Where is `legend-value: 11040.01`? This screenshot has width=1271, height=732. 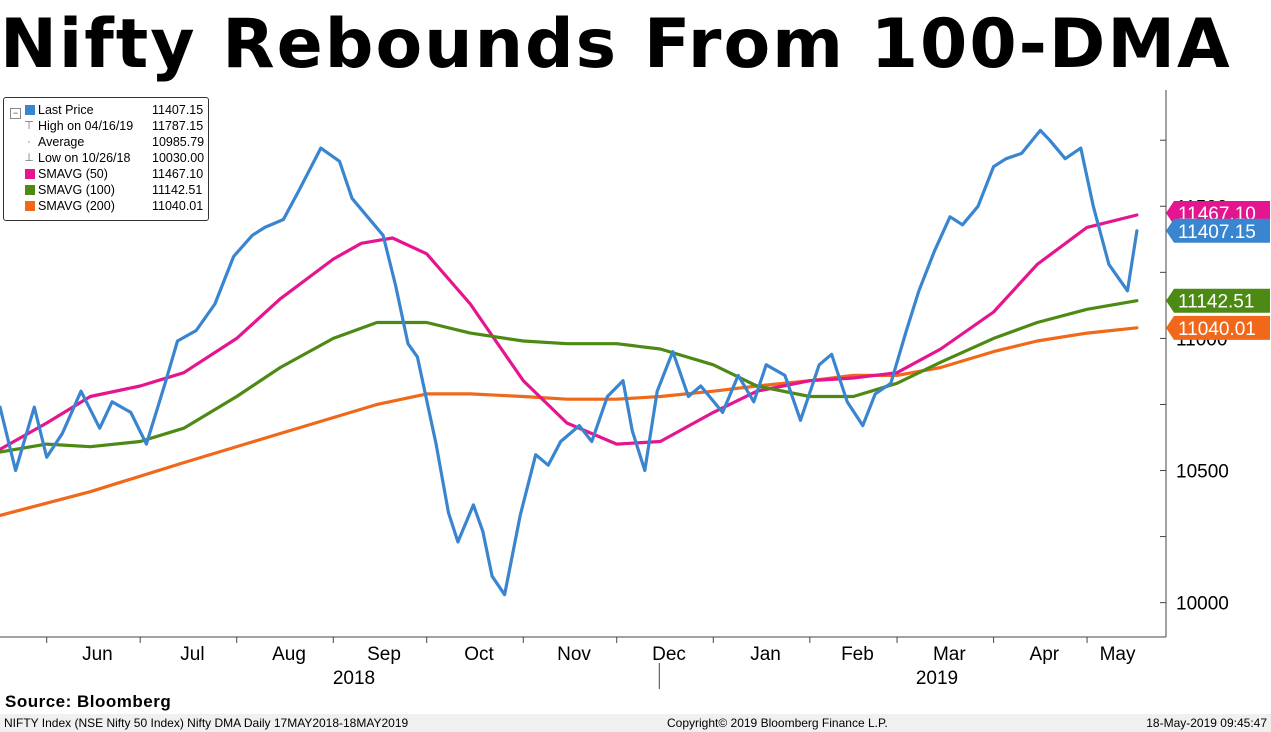 legend-value: 11040.01 is located at coordinates (178, 206).